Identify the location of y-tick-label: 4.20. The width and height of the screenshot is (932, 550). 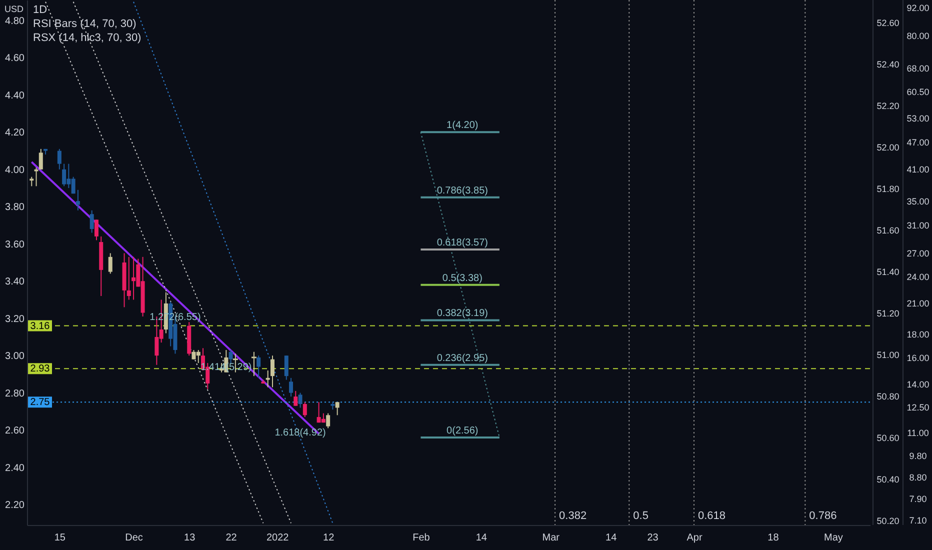
(15, 133).